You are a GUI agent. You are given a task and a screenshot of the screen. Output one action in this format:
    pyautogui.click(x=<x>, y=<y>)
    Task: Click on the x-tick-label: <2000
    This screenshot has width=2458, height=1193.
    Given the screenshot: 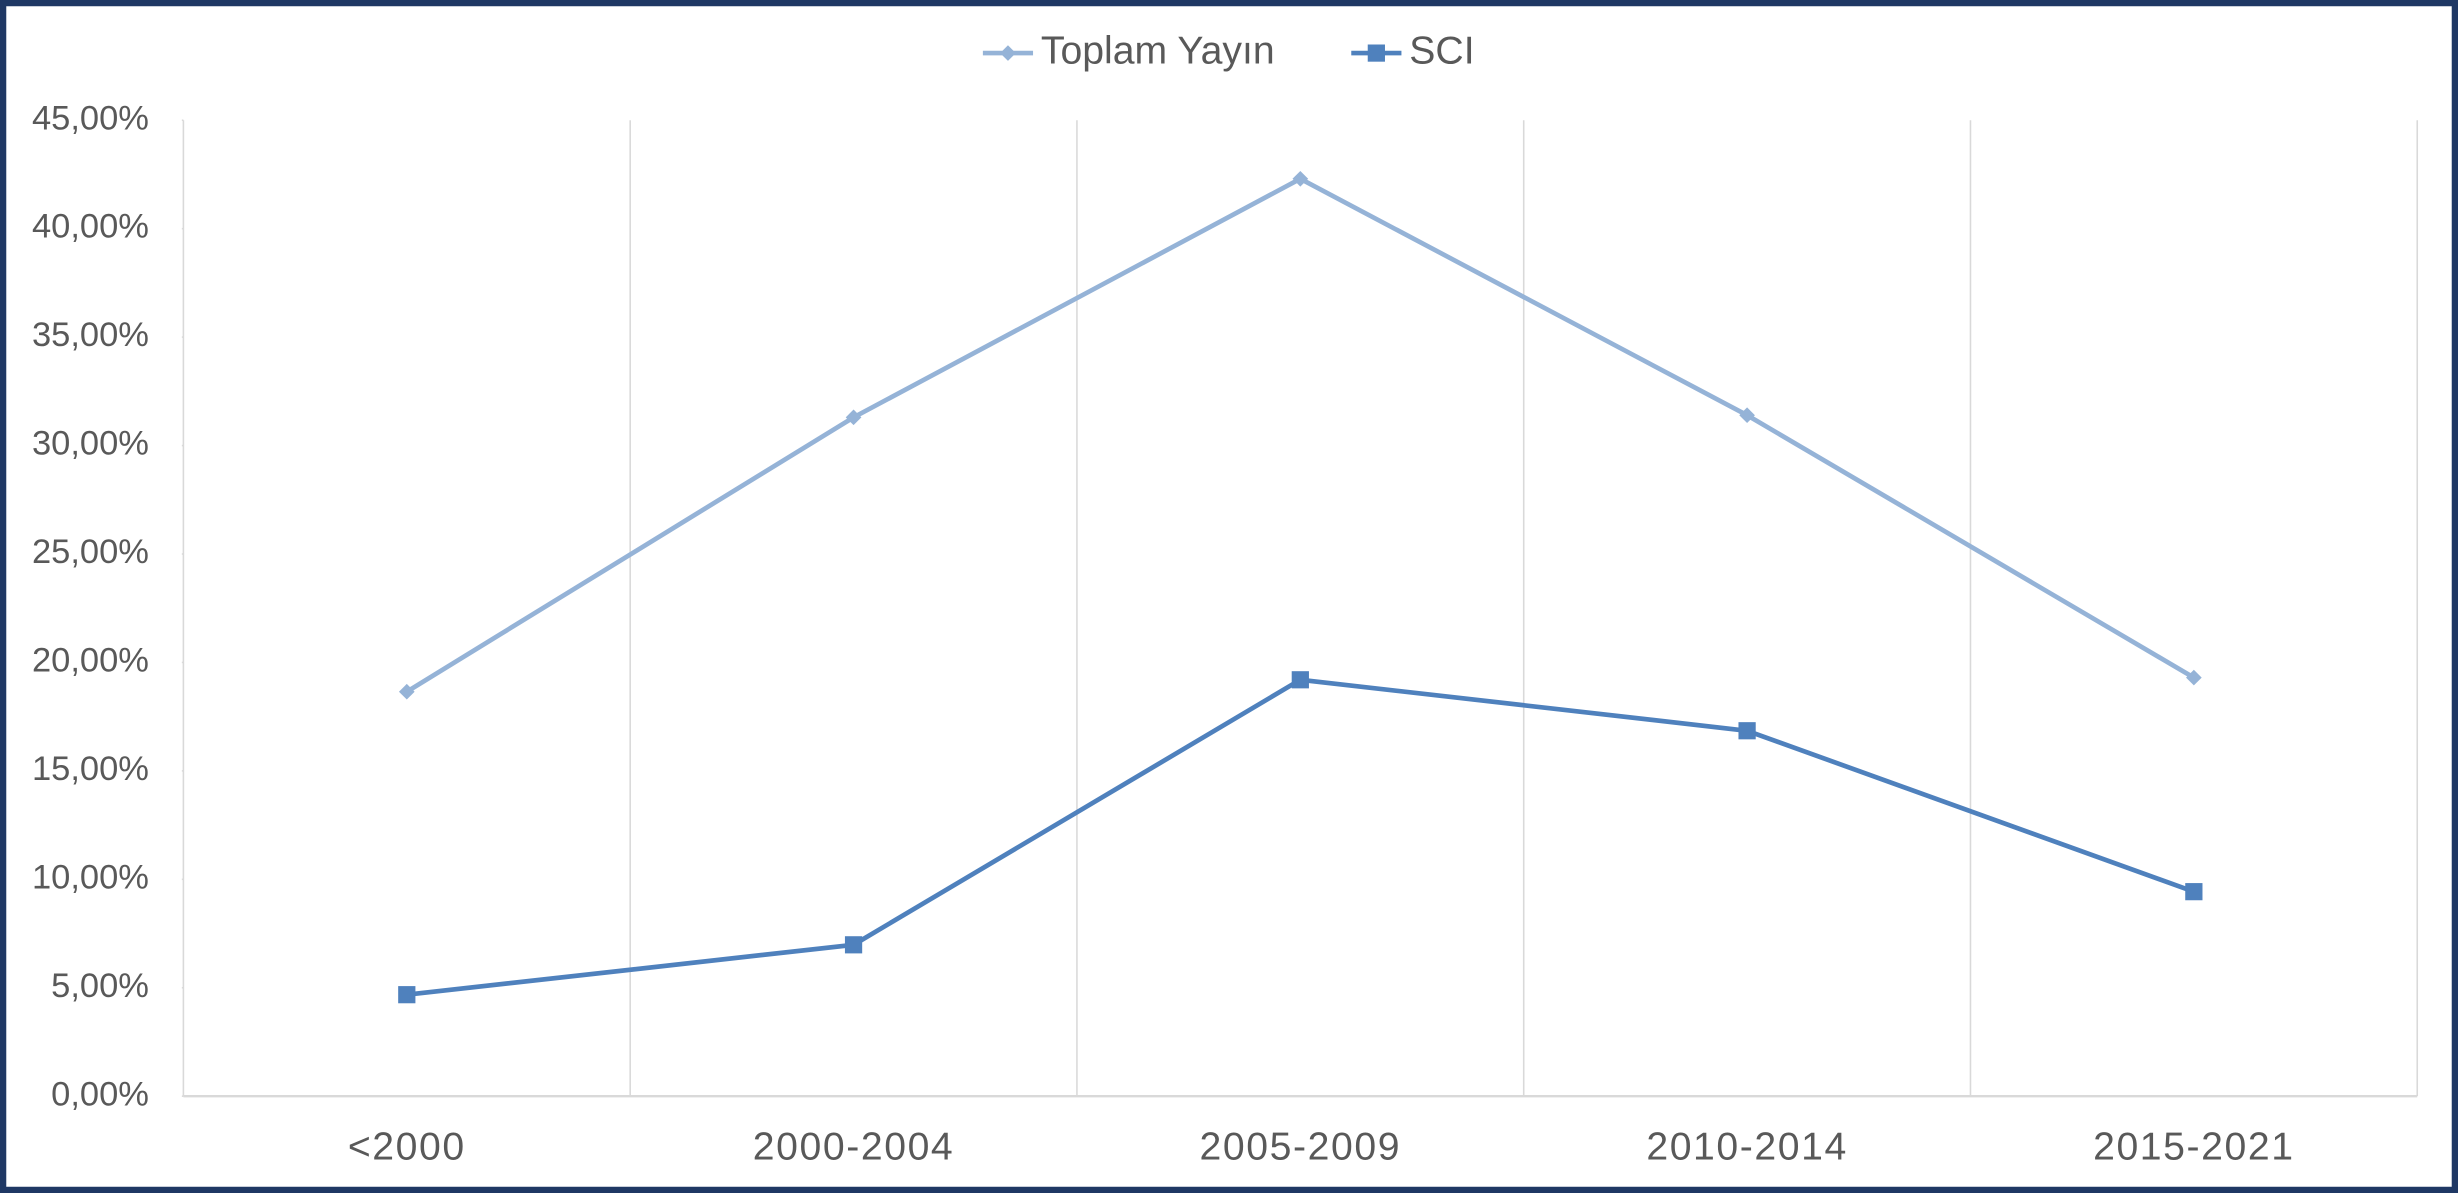 What is the action you would take?
    pyautogui.click(x=407, y=1147)
    